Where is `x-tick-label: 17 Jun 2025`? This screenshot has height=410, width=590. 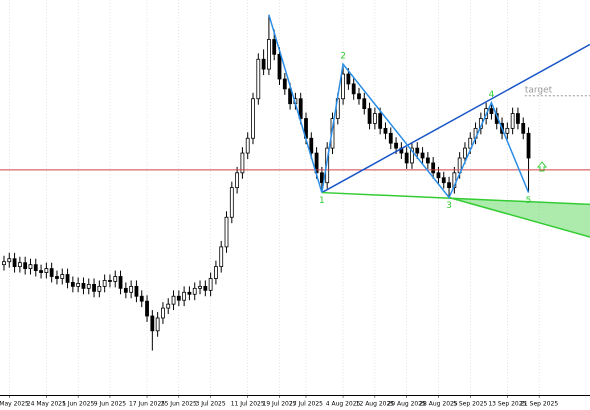 x-tick-label: 17 Jun 2025 is located at coordinates (147, 404).